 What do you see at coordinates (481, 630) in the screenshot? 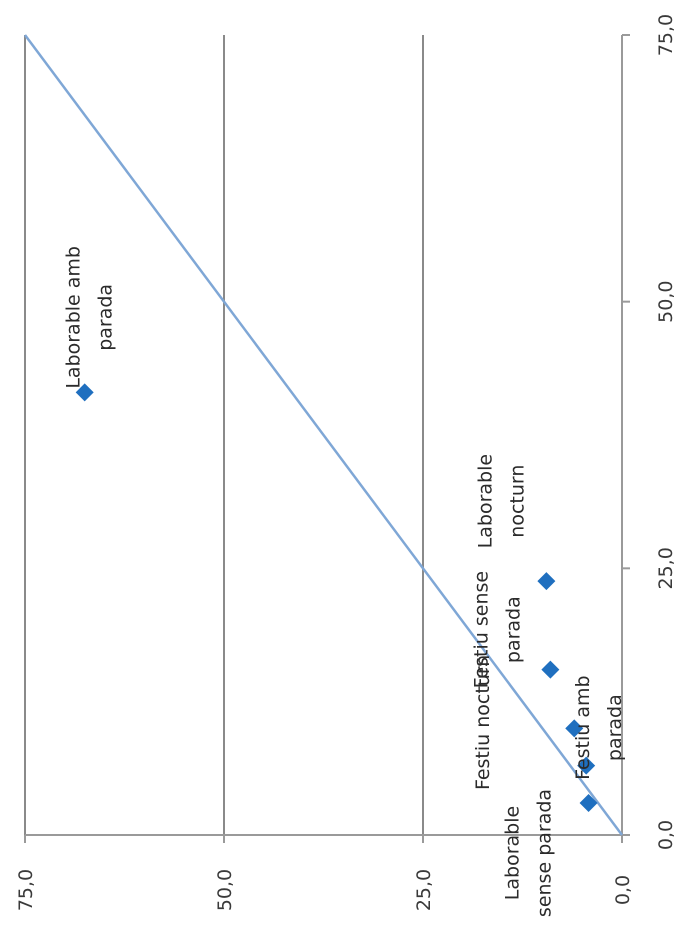
I see `point-label-line: Festiu sense` at bounding box center [481, 630].